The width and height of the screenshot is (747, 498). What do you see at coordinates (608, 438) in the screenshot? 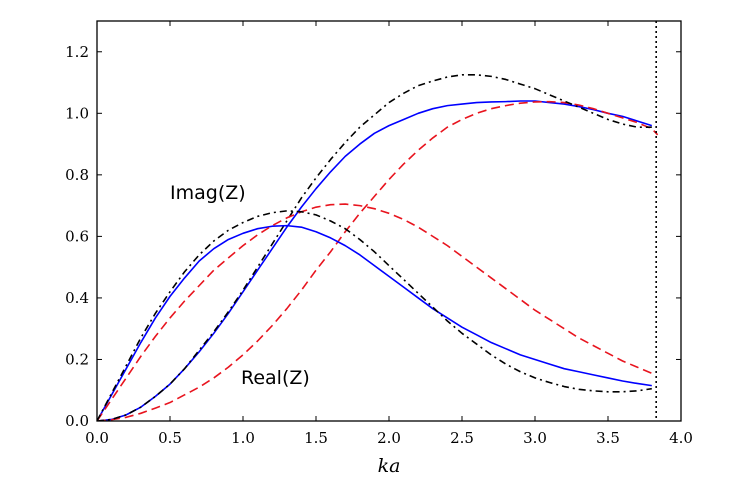
I see `x-tick-label: 3.5` at bounding box center [608, 438].